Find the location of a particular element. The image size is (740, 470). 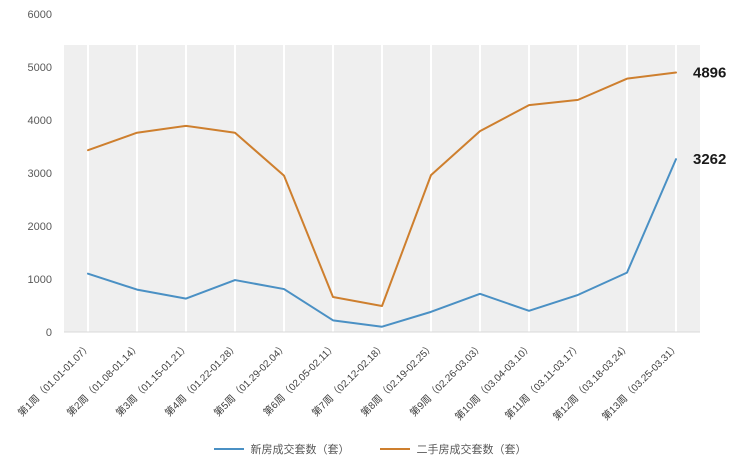

x-axis-label: 第13周（03.25-03.31） is located at coordinates (640, 381).